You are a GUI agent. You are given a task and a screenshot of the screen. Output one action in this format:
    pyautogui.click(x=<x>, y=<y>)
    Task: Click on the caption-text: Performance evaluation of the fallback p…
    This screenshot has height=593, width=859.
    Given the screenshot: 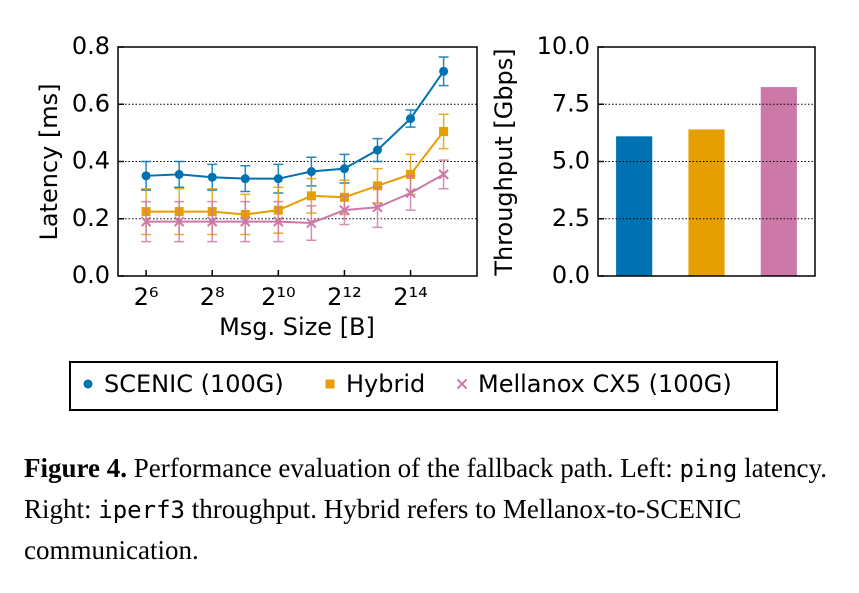 What is the action you would take?
    pyautogui.click(x=403, y=468)
    